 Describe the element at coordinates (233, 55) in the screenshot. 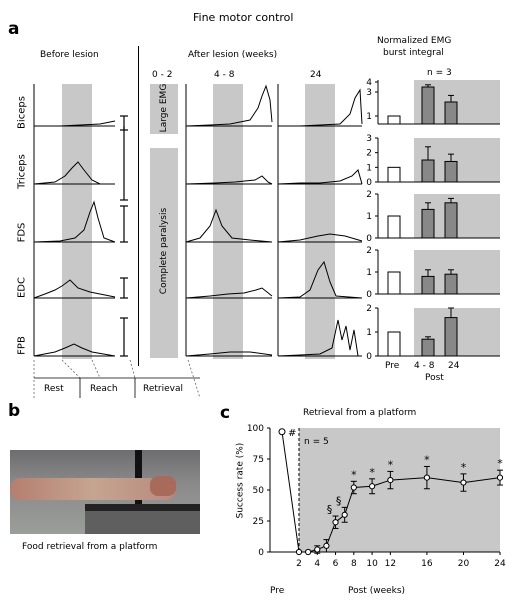

I see `after-lesion-label: After lesion (weeks)` at that location.